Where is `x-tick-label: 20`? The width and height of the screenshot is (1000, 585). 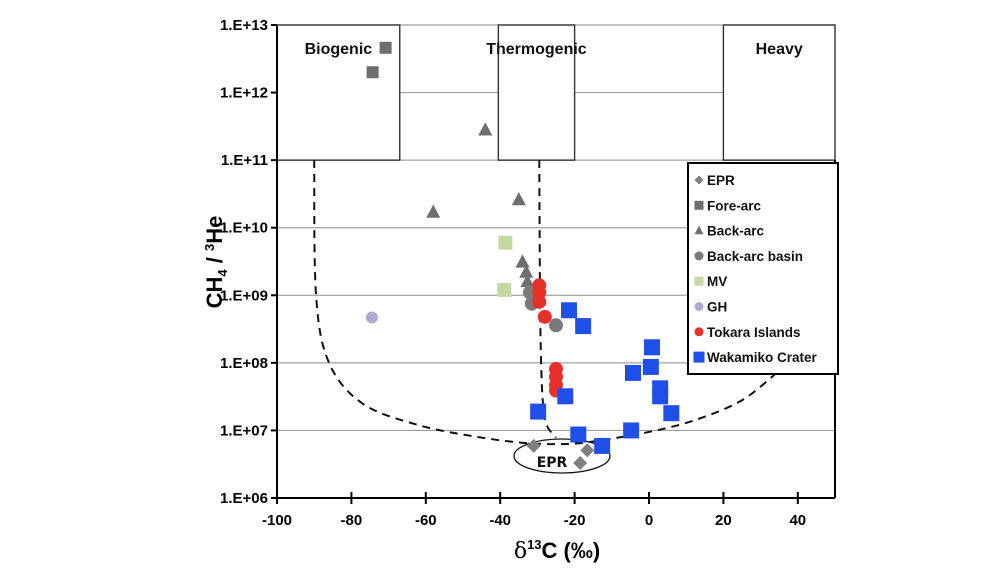
x-tick-label: 20 is located at coordinates (723, 520).